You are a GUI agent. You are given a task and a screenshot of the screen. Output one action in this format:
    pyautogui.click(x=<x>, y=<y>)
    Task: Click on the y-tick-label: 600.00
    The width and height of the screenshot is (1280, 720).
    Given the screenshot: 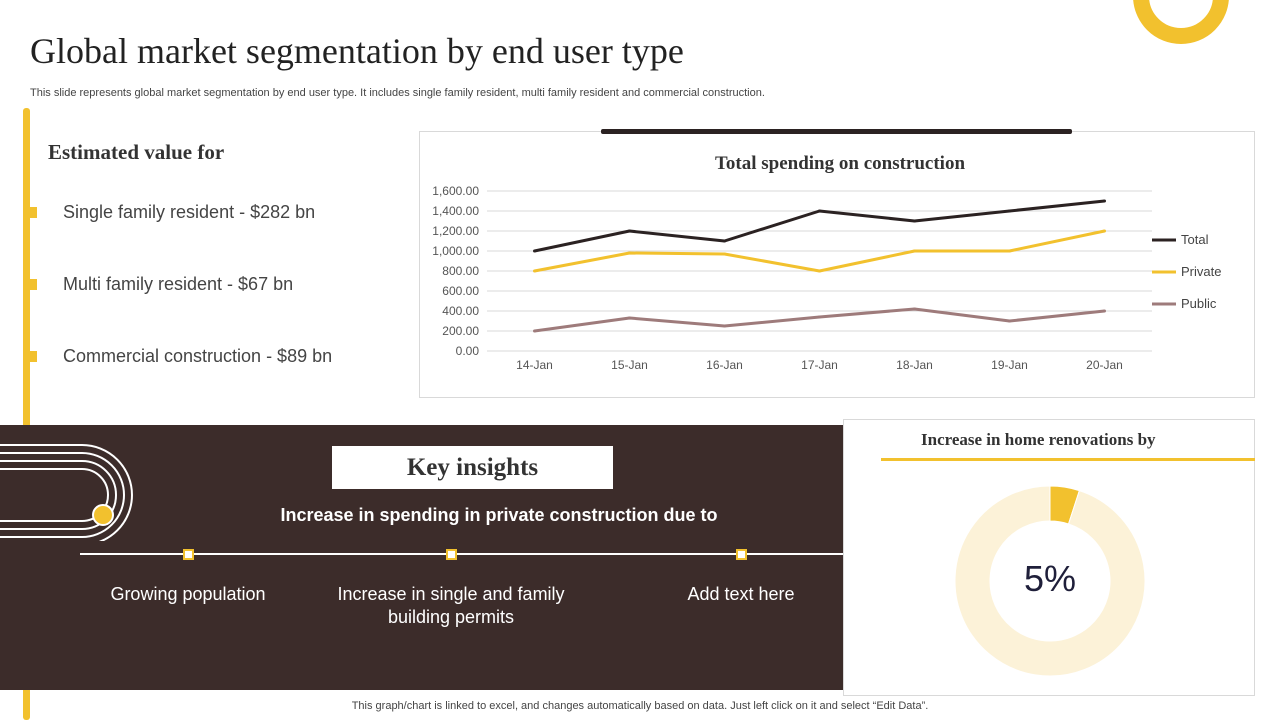 What is the action you would take?
    pyautogui.click(x=460, y=291)
    